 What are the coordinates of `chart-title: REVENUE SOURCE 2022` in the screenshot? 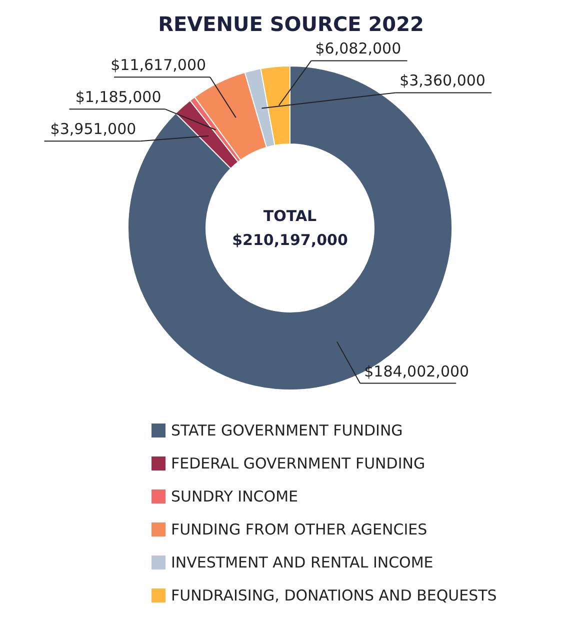 It's located at (291, 24).